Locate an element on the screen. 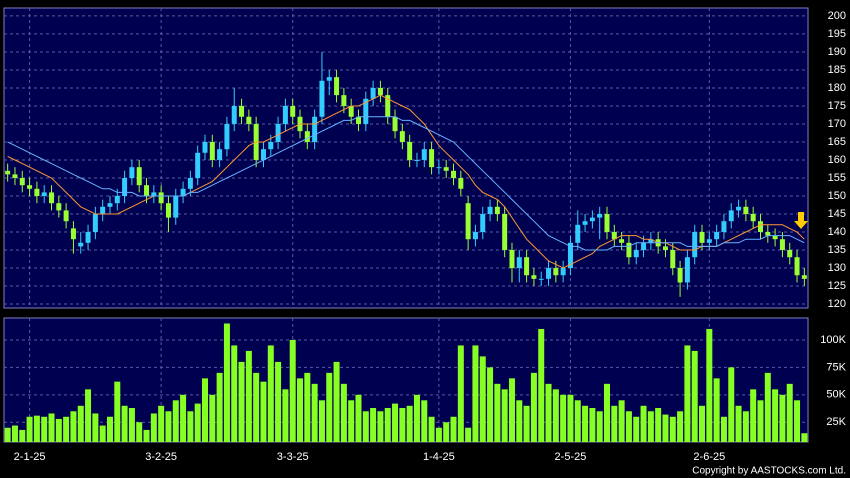  y-tick-label: 150 is located at coordinates (837, 196).